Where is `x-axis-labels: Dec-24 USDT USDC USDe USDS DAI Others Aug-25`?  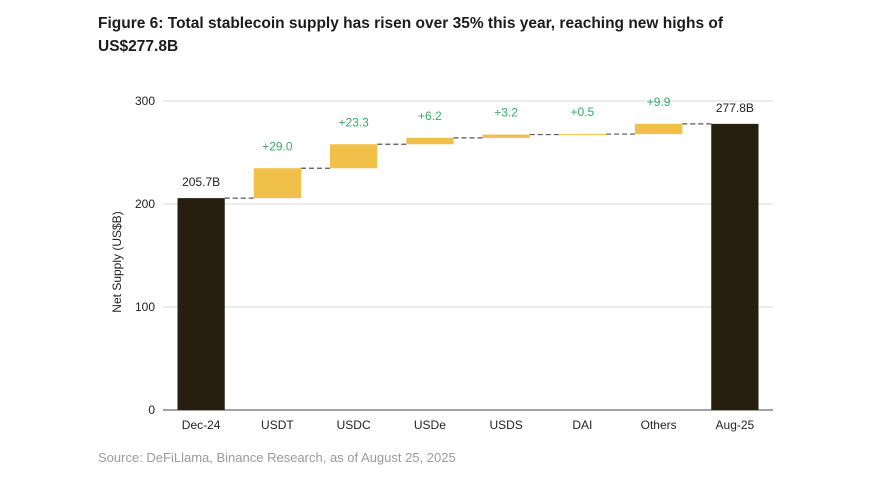
x-axis-labels: Dec-24 USDT USDC USDe USDS DAI Others Aug-25 is located at coordinates (468, 425).